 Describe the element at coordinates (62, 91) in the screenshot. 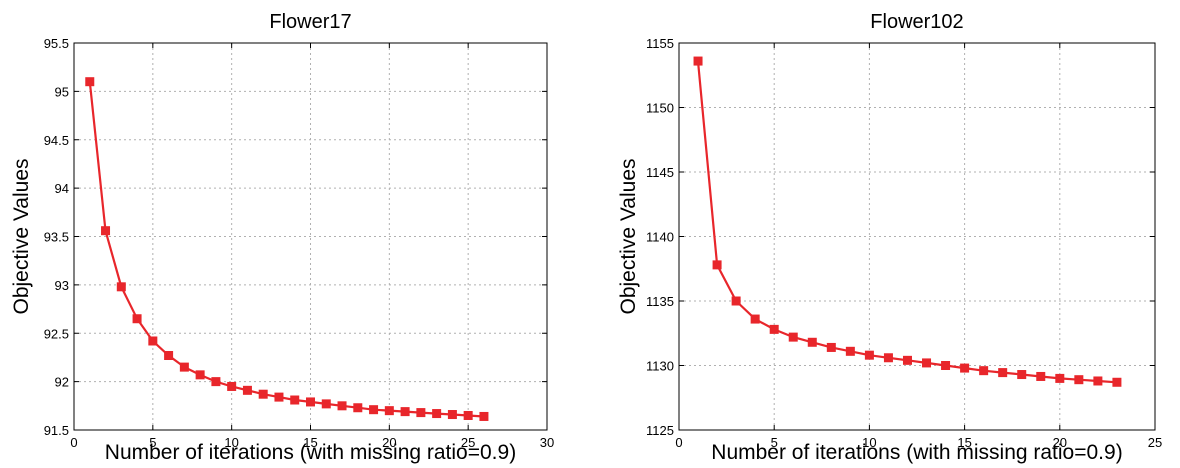

I see `y-tick-label: 95` at that location.